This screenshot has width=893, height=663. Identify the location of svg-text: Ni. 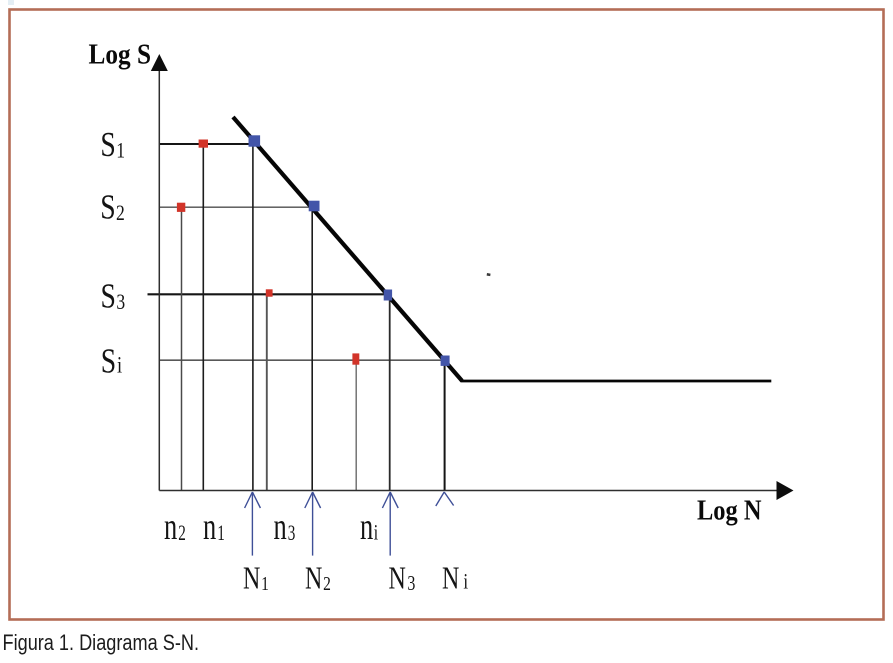
(455, 578).